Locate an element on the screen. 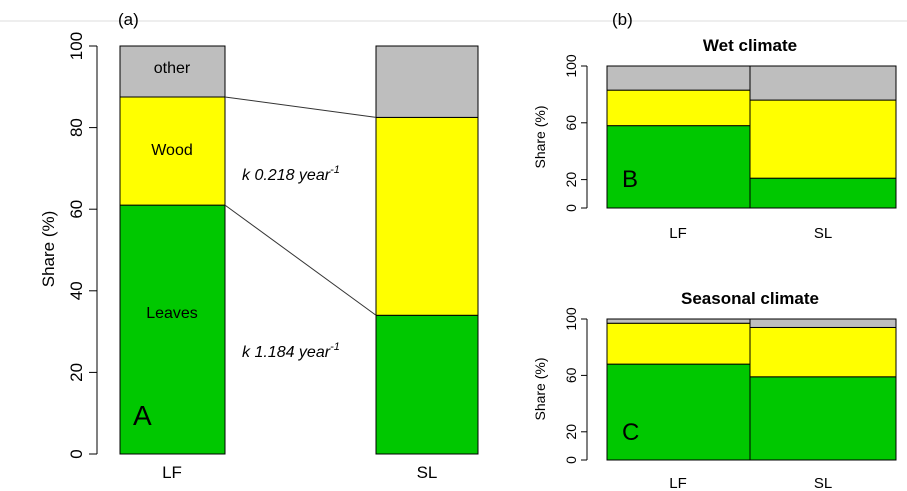 This screenshot has height=491, width=907. panel-a-connectors is located at coordinates (300, 206).